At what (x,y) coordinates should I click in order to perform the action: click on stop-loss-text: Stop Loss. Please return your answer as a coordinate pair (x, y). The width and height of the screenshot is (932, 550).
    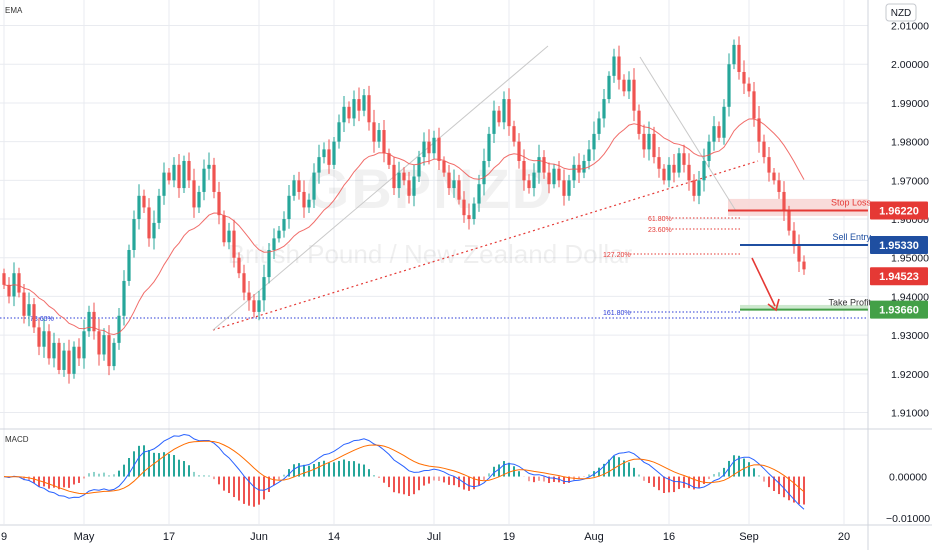
    Looking at the image, I should click on (851, 203).